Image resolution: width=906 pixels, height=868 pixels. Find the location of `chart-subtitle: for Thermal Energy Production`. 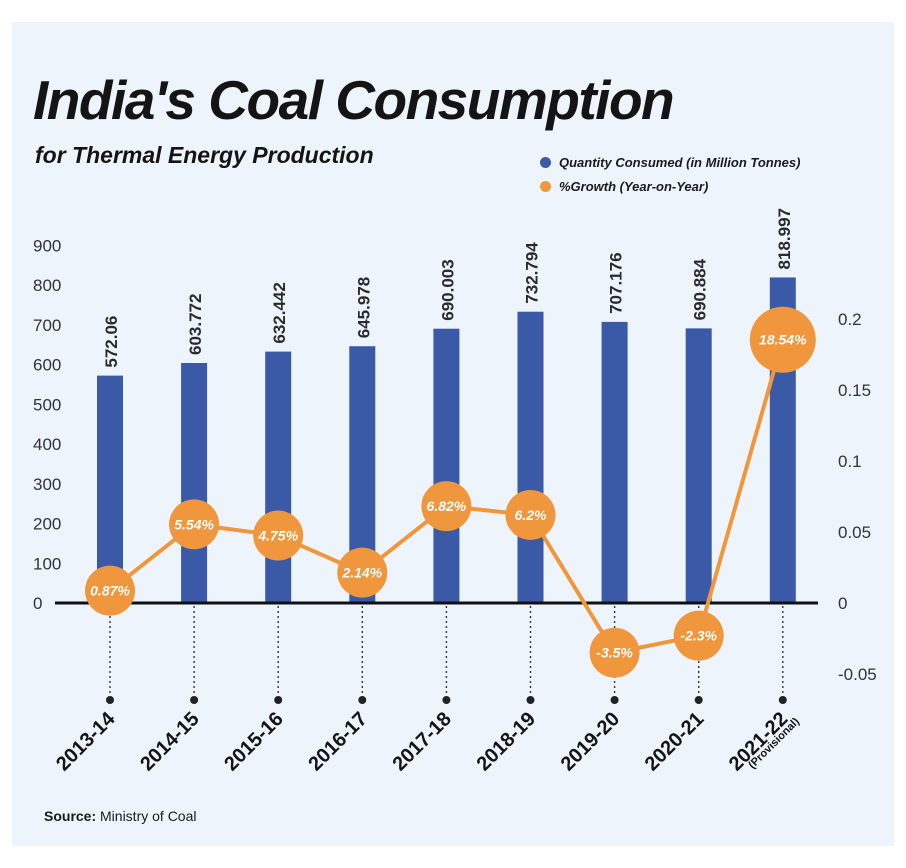

chart-subtitle: for Thermal Energy Production is located at coordinates (204, 155).